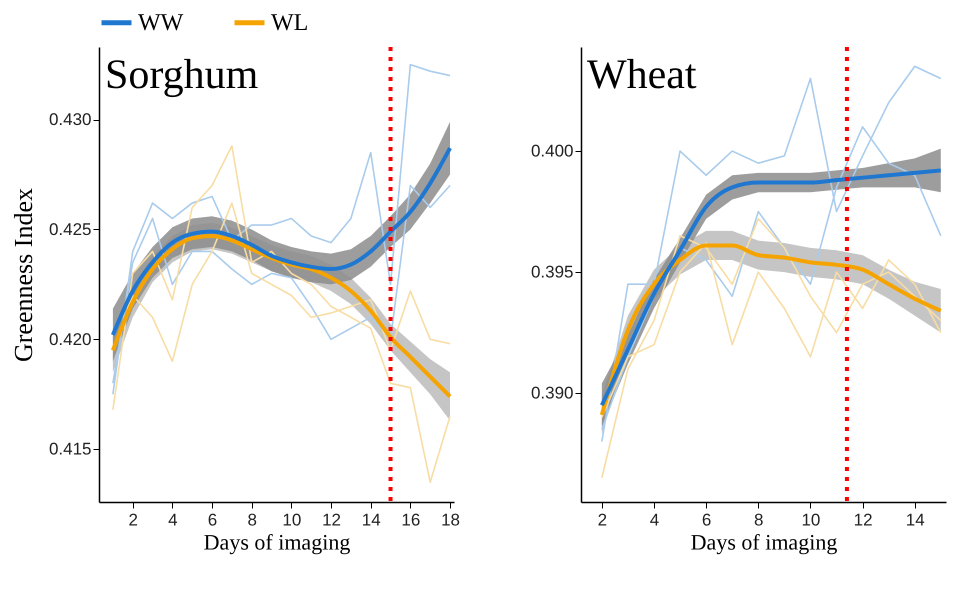 The width and height of the screenshot is (959, 590). Describe the element at coordinates (182, 75) in the screenshot. I see `chart-title: Sorghum` at that location.